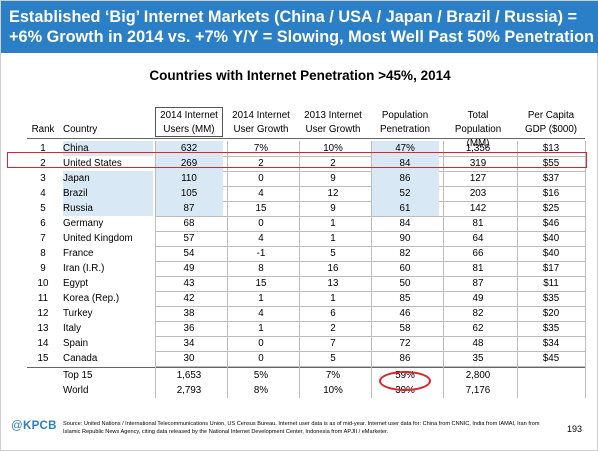 The height and width of the screenshot is (451, 598). What do you see at coordinates (306, 193) in the screenshot?
I see `table-row: 4 Brazil 105 4 12 52 203 $16` at bounding box center [306, 193].